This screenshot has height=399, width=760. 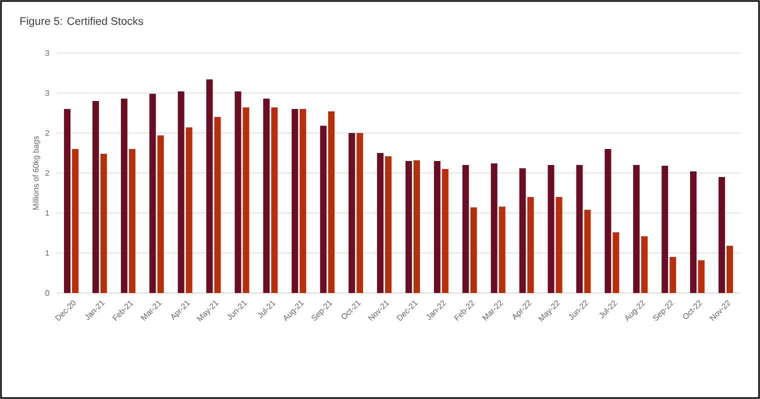 What do you see at coordinates (82, 22) in the screenshot?
I see `chart-title: Figure 5: Certified Stocks` at bounding box center [82, 22].